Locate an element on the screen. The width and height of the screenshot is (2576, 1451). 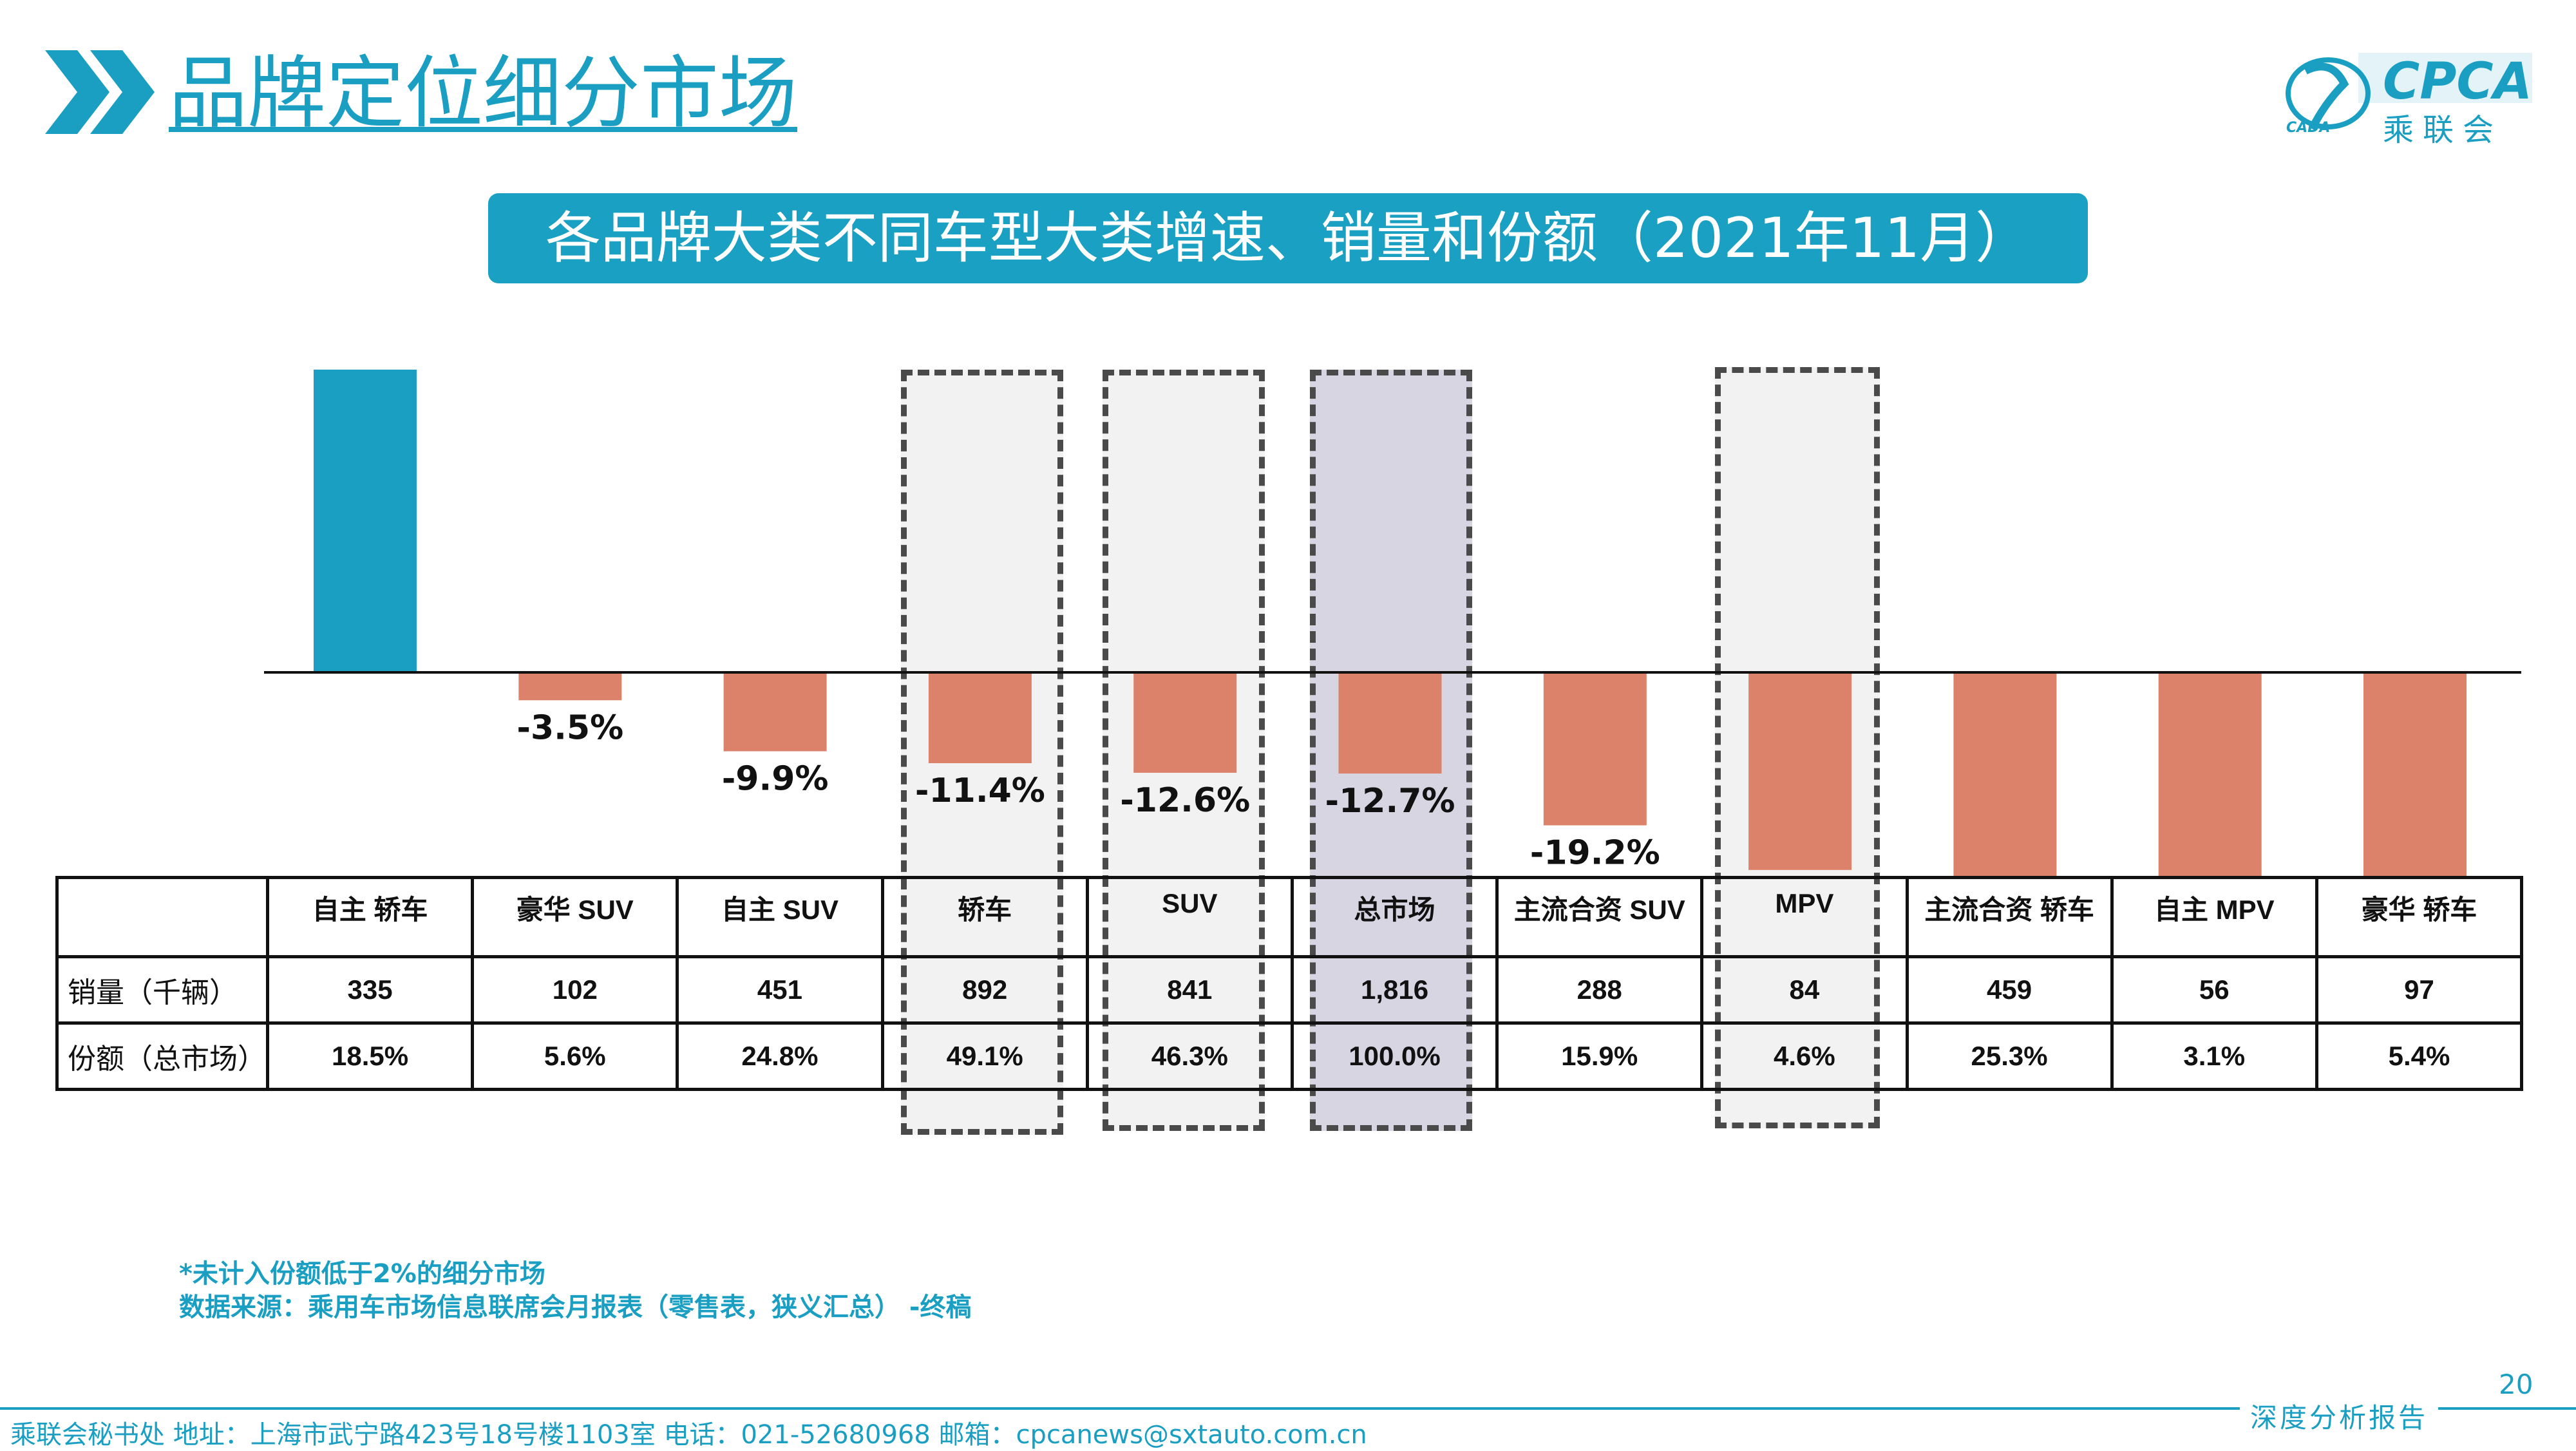
table-cell: 892 is located at coordinates (984, 990).